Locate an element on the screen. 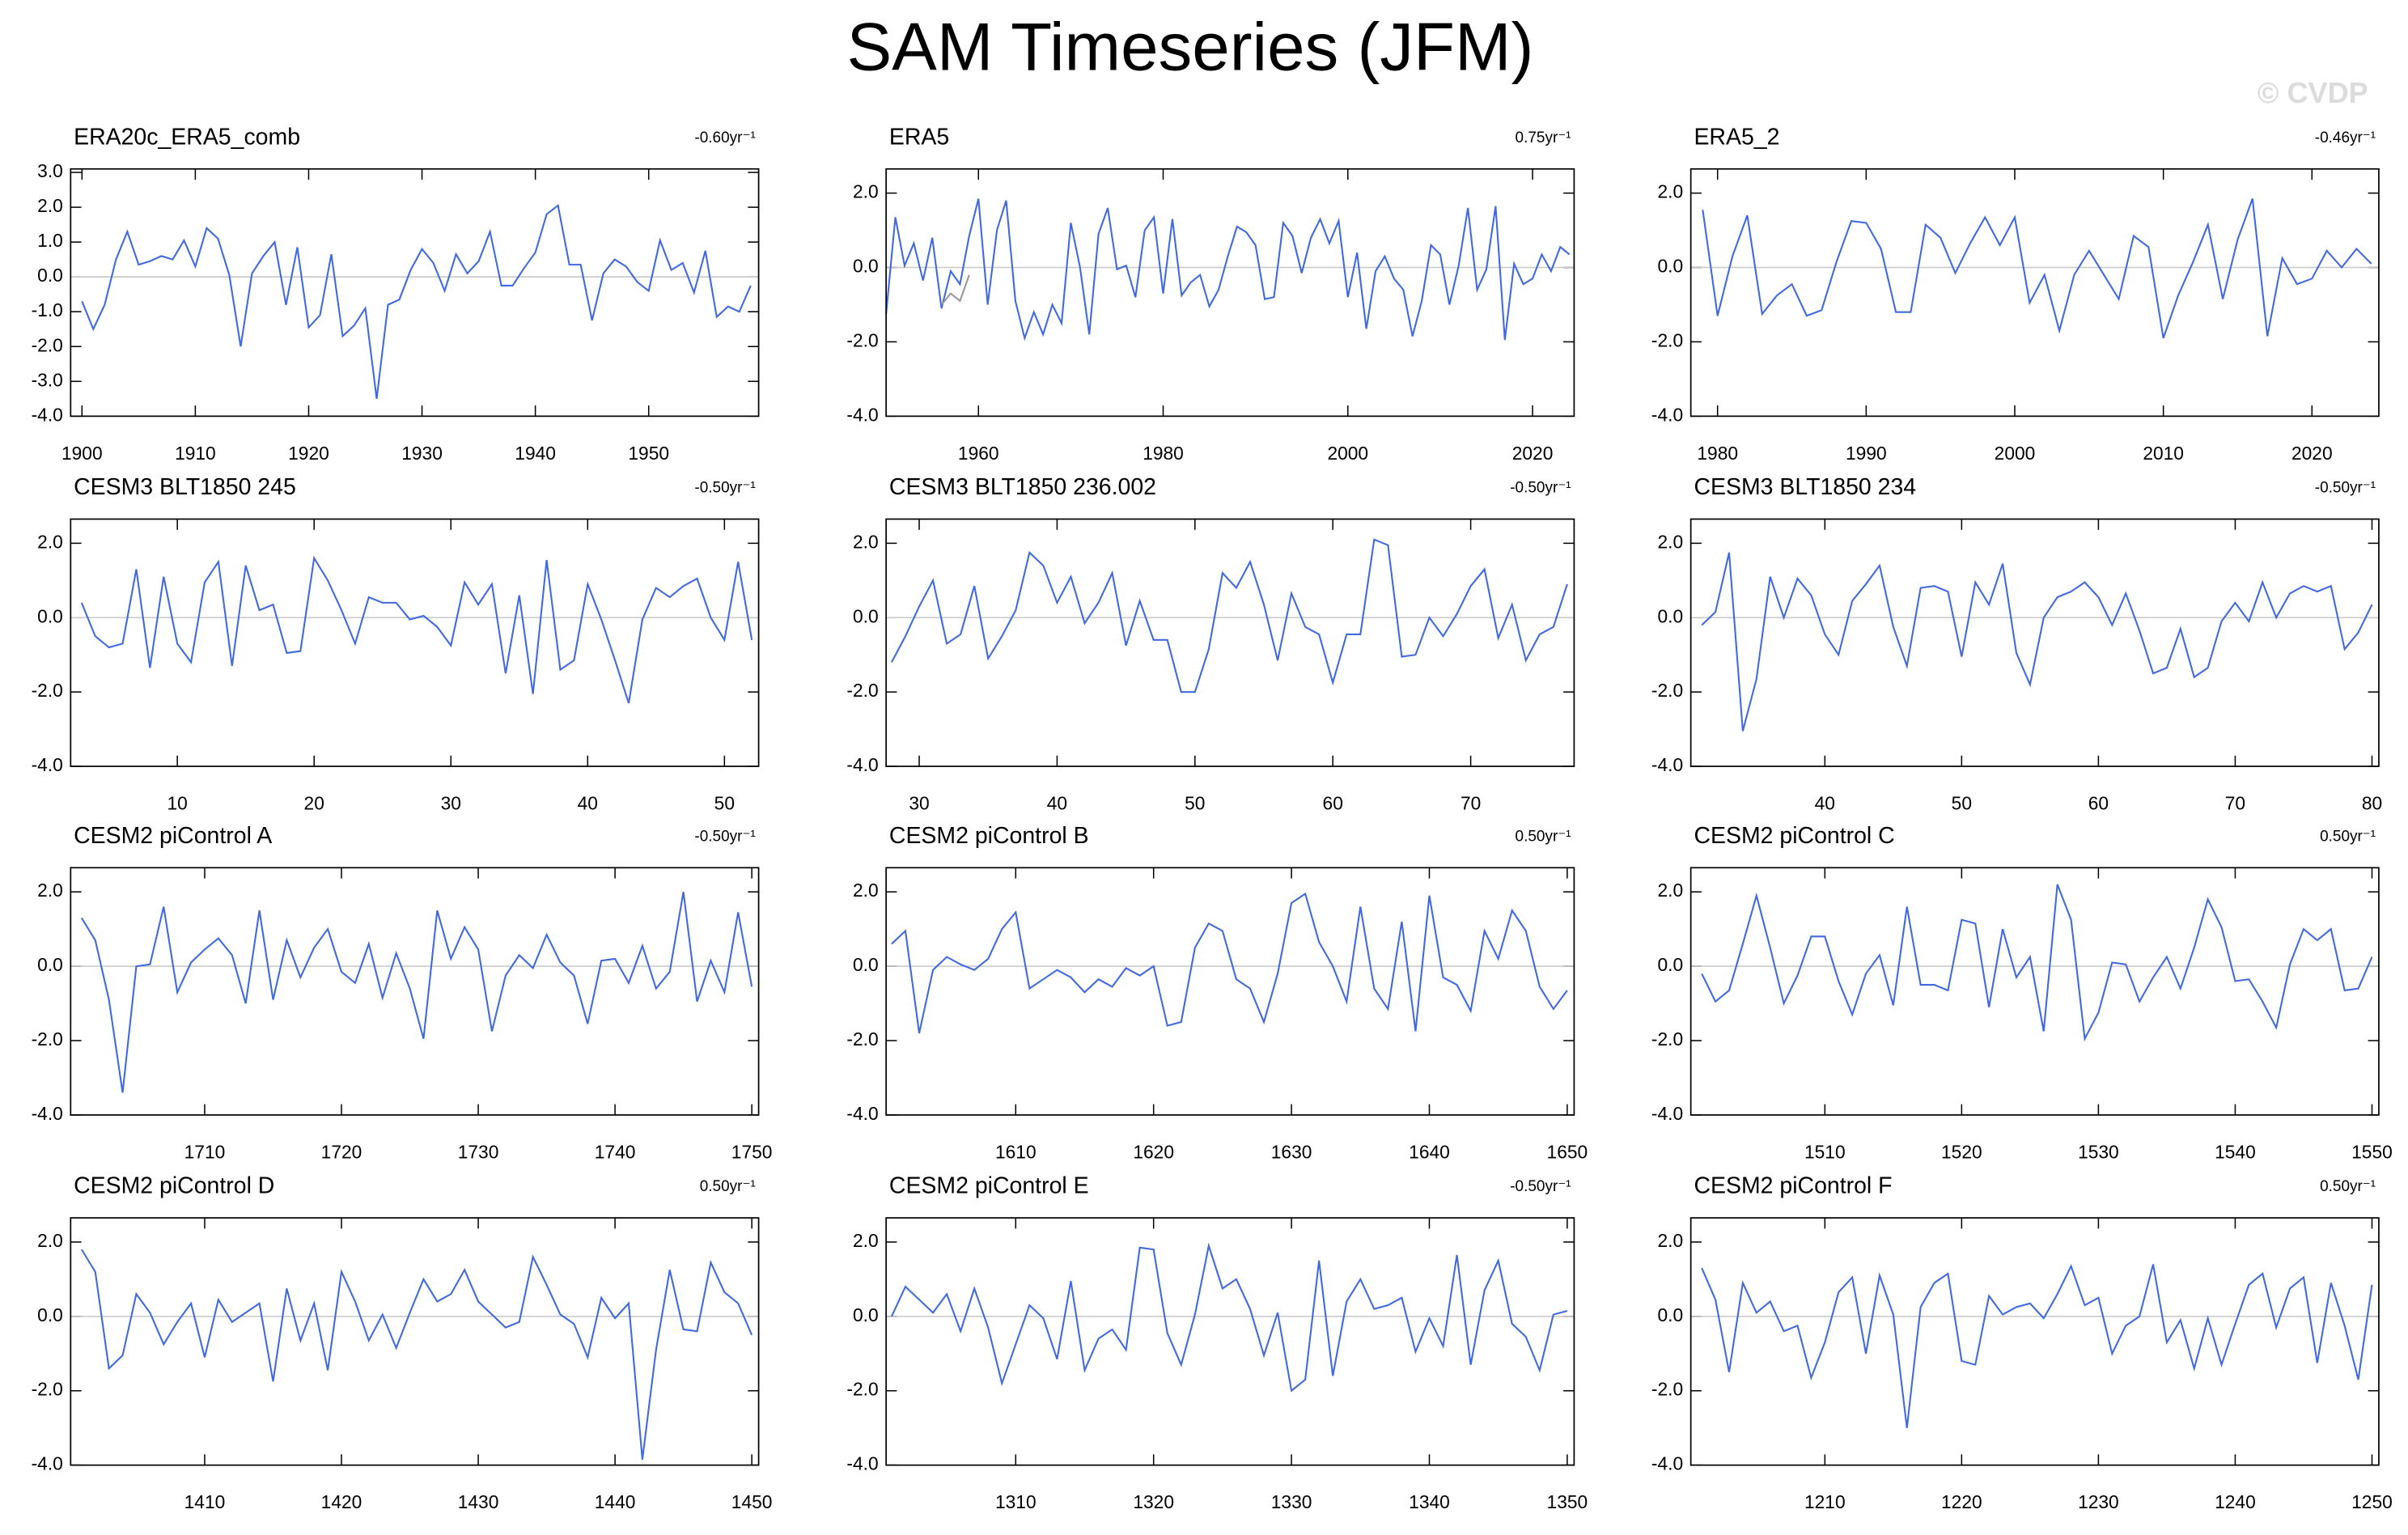  y-tick-label: 1.0 is located at coordinates (50, 240).